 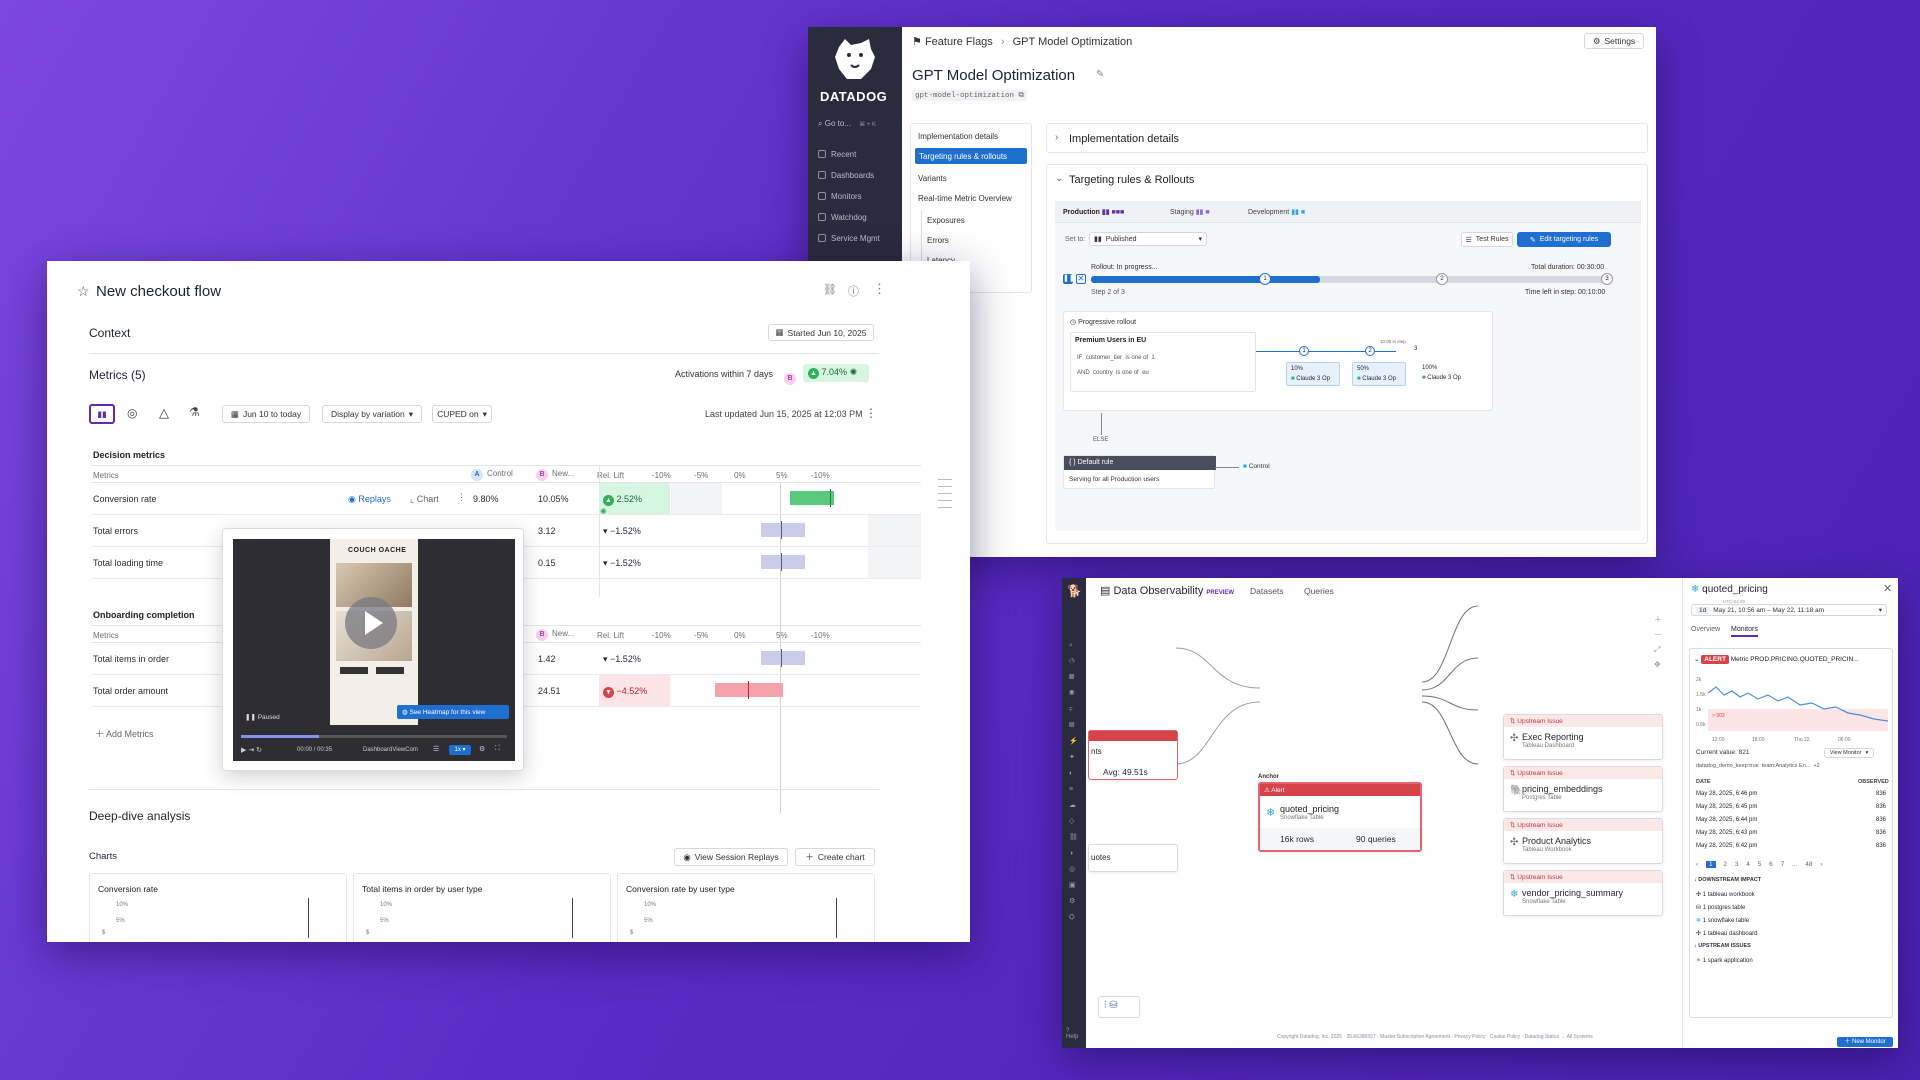 What do you see at coordinates (1069, 279) in the screenshot?
I see `pause-icon: ❚❚` at bounding box center [1069, 279].